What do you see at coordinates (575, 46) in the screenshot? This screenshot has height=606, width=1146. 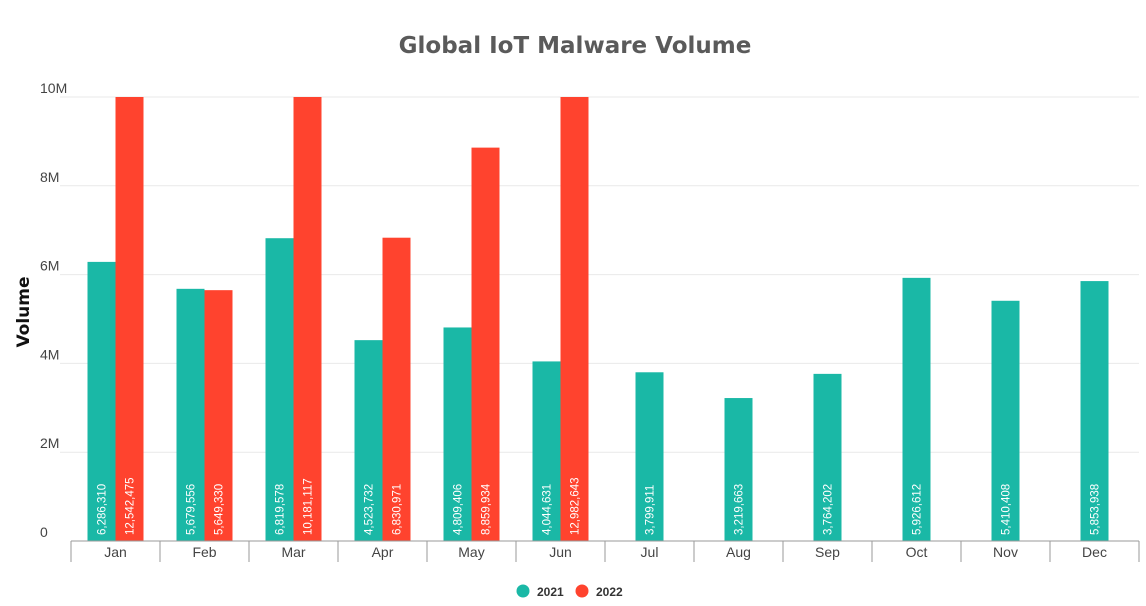 I see `chart-title: Global IoT Malware Volume` at bounding box center [575, 46].